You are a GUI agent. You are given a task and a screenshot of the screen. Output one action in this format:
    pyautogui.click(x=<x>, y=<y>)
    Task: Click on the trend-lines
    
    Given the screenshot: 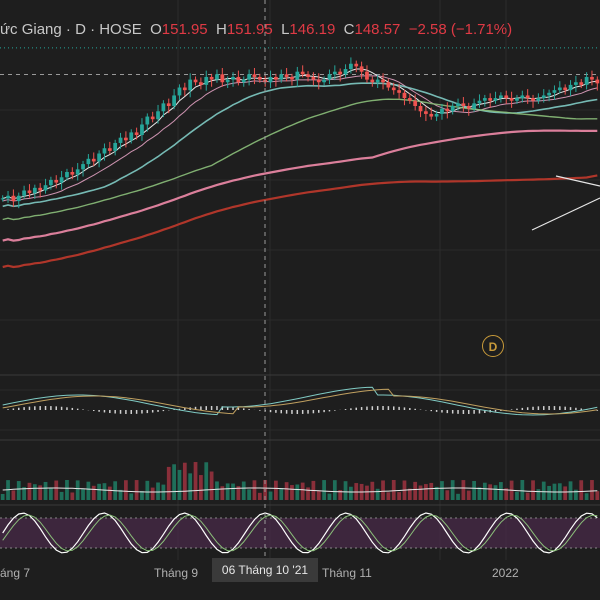 What is the action you would take?
    pyautogui.click(x=565, y=203)
    